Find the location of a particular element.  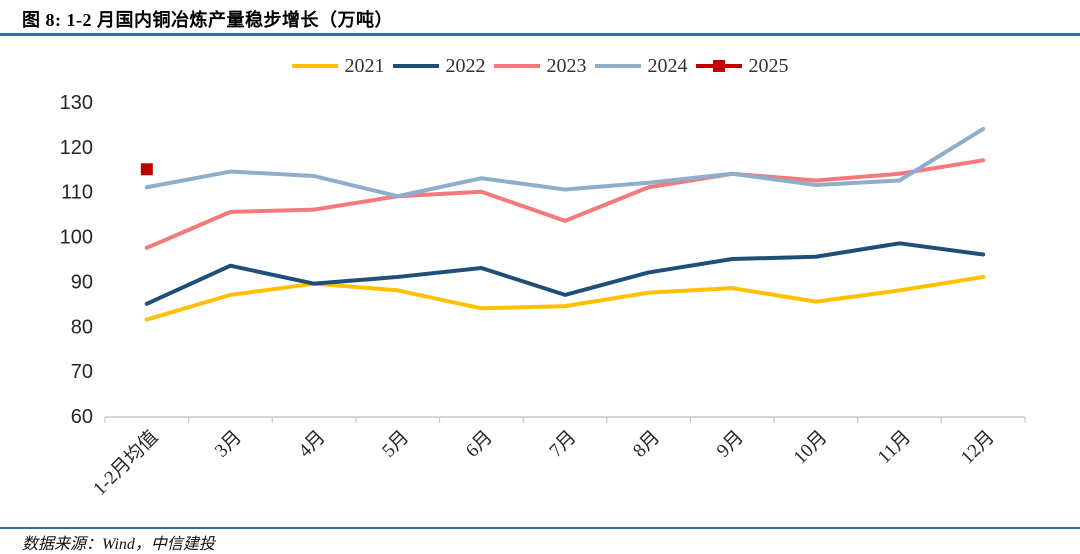

series-marker-2025 is located at coordinates (146, 169).